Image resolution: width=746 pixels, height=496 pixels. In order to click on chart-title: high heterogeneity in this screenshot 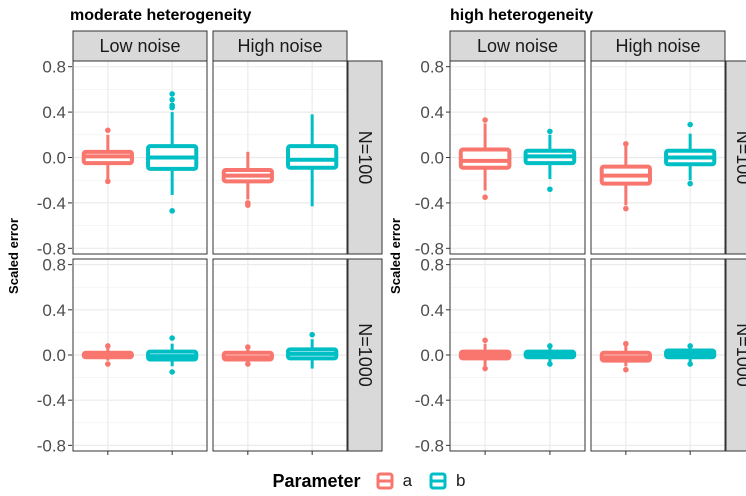, I will do `click(521, 15)`.